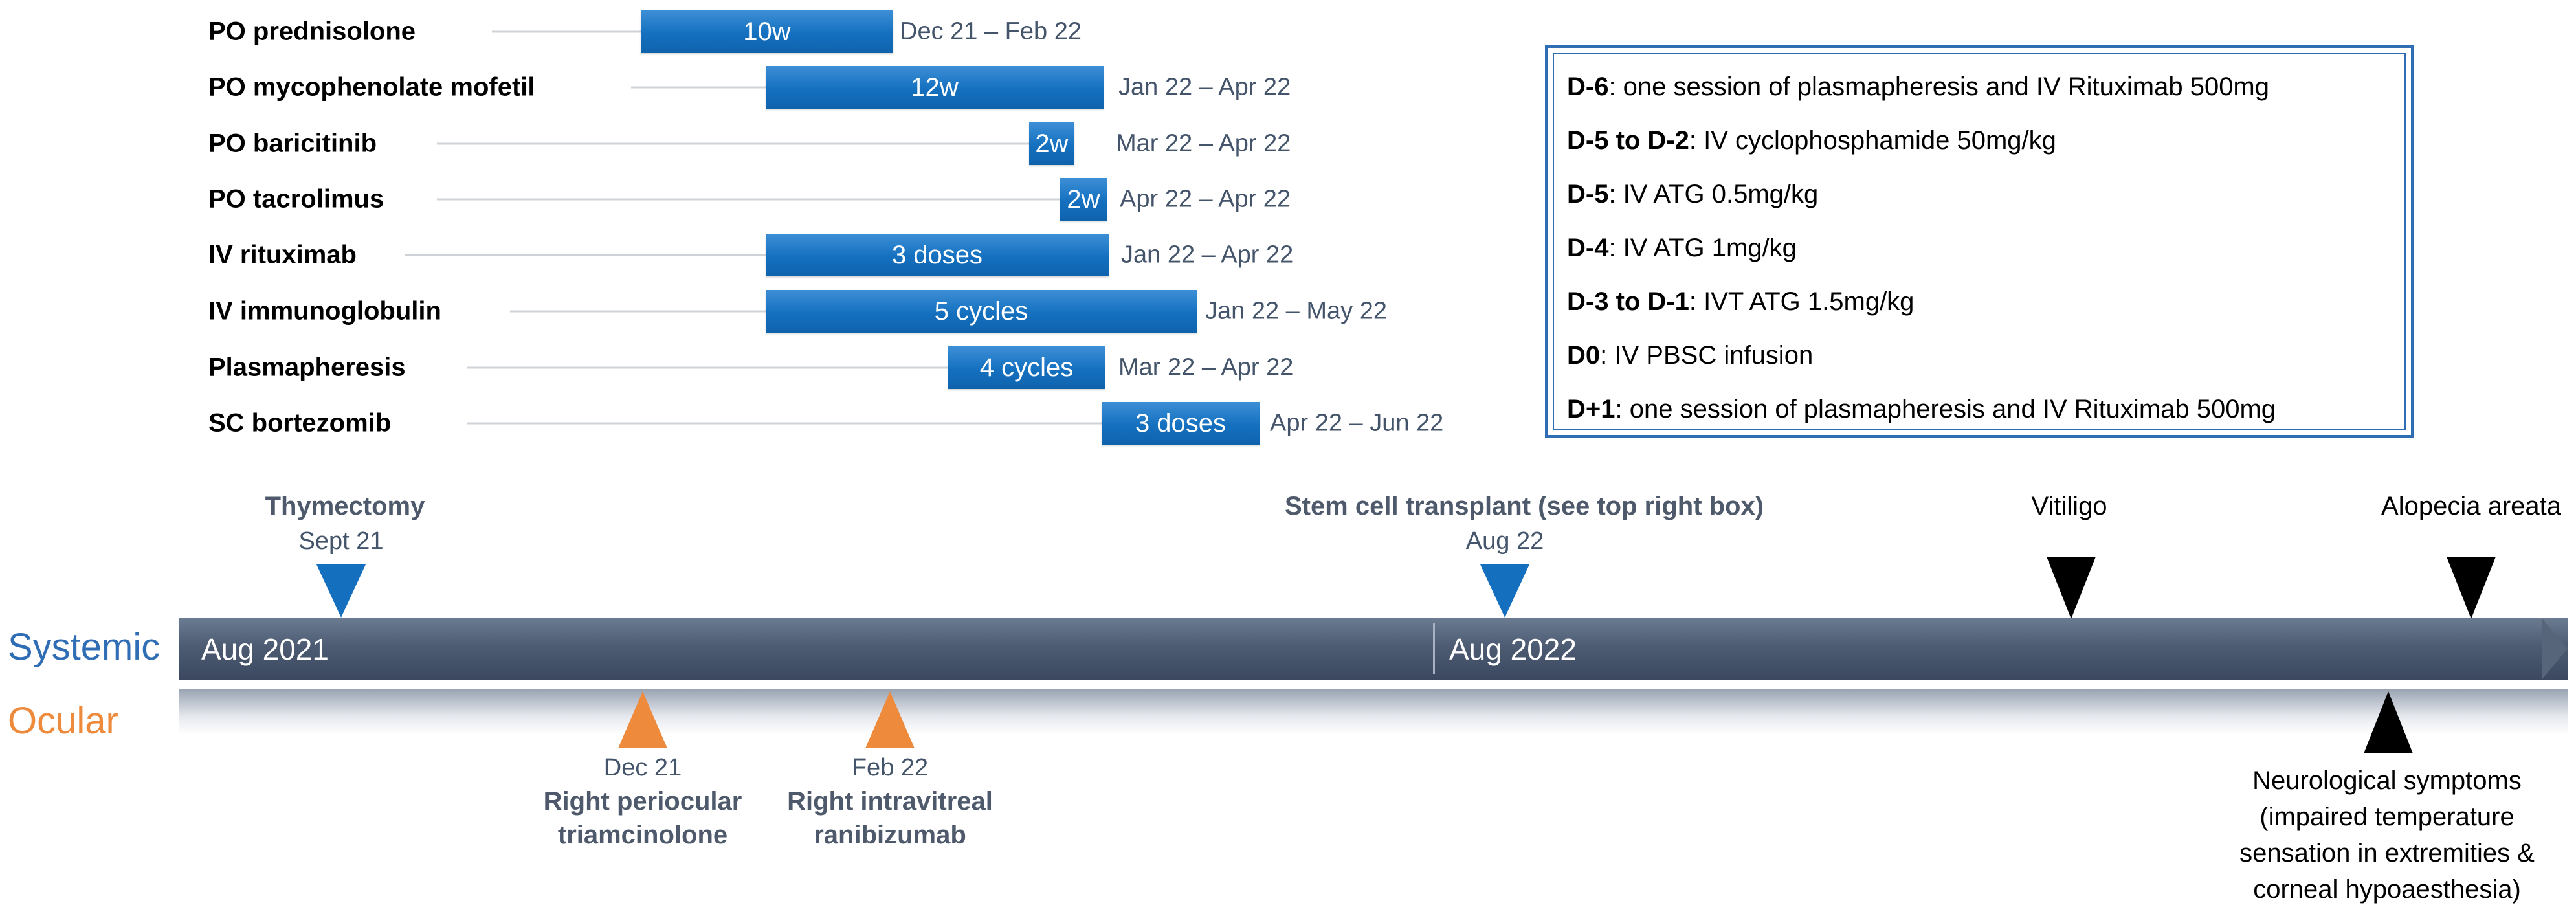  What do you see at coordinates (341, 542) in the screenshot?
I see `thymectomy-date: Sept 21` at bounding box center [341, 542].